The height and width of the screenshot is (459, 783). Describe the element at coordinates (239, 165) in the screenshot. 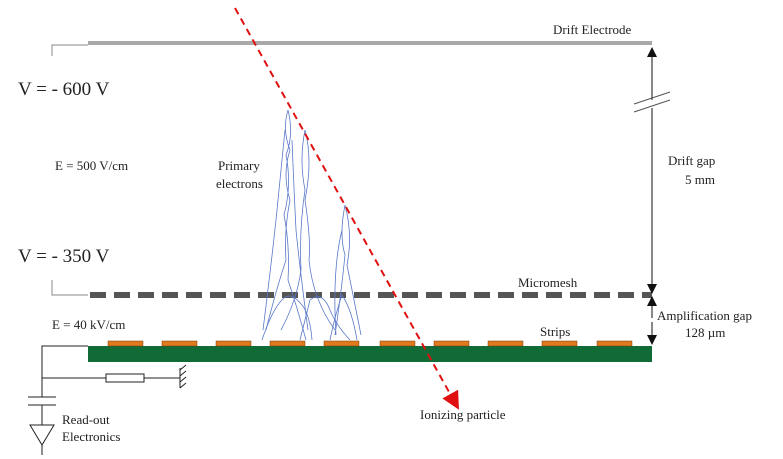

I see `label: Primary` at that location.